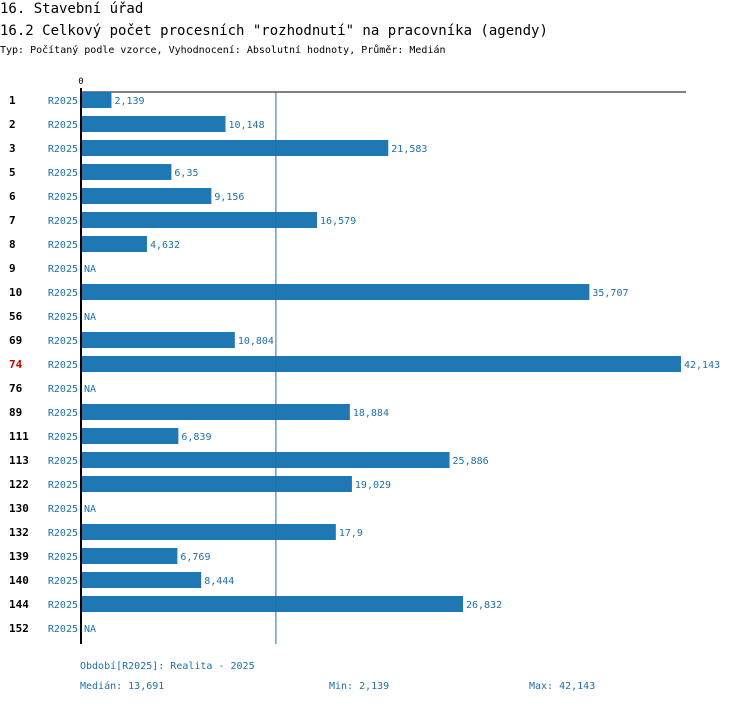 The image size is (750, 704). What do you see at coordinates (80, 82) in the screenshot?
I see `x-tick-label-zero: 0` at bounding box center [80, 82].